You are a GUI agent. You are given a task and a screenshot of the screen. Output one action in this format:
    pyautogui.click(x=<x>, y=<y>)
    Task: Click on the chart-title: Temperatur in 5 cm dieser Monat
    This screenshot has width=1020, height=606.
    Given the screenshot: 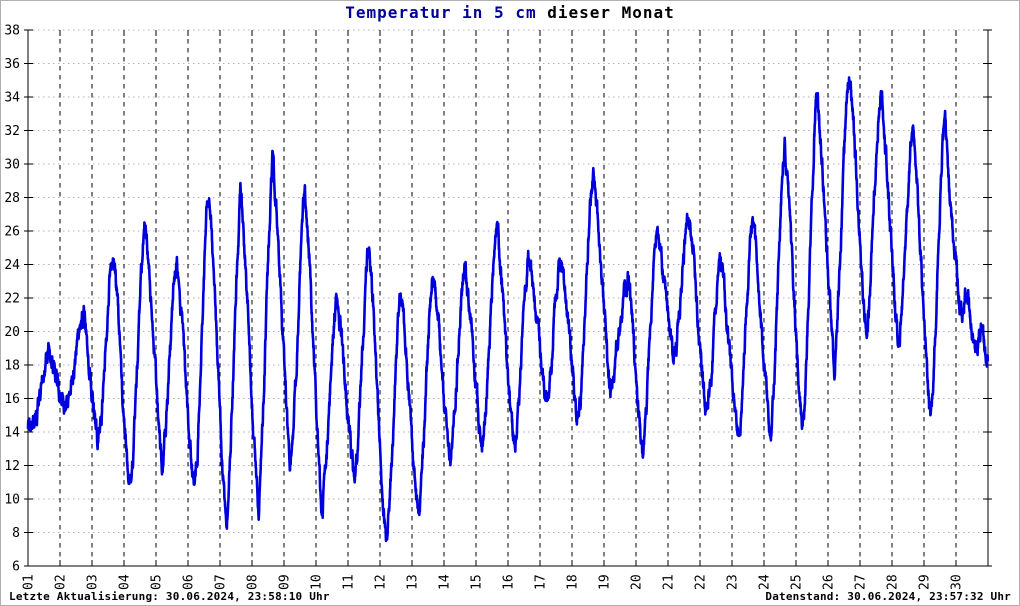 What is the action you would take?
    pyautogui.click(x=510, y=12)
    